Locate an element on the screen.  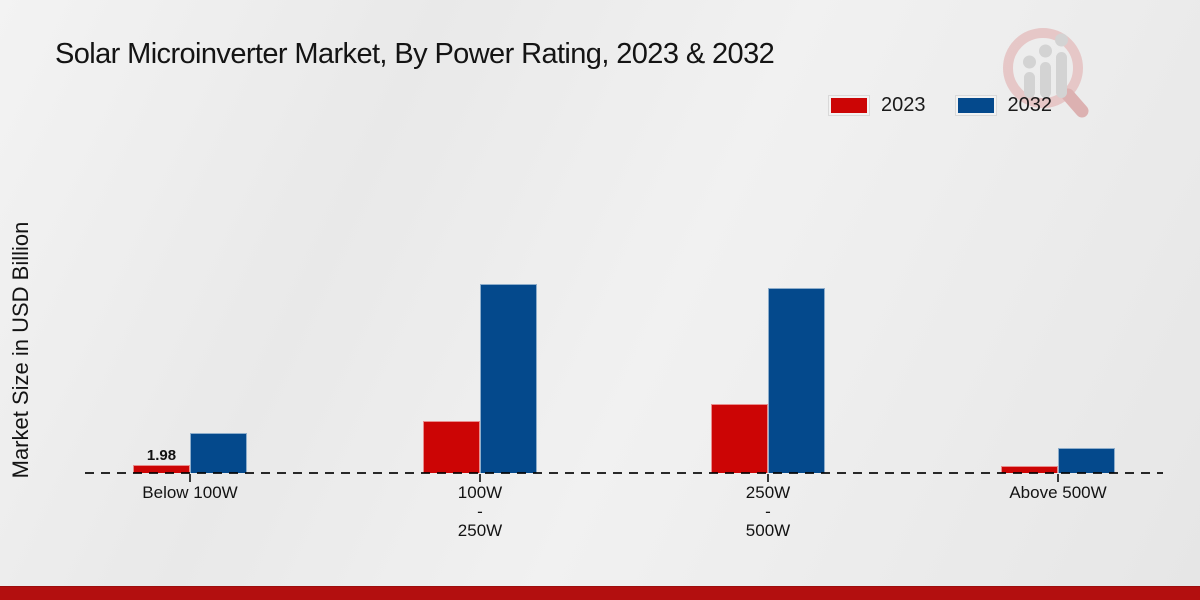
bar-2023-above-500w is located at coordinates (1029, 469).